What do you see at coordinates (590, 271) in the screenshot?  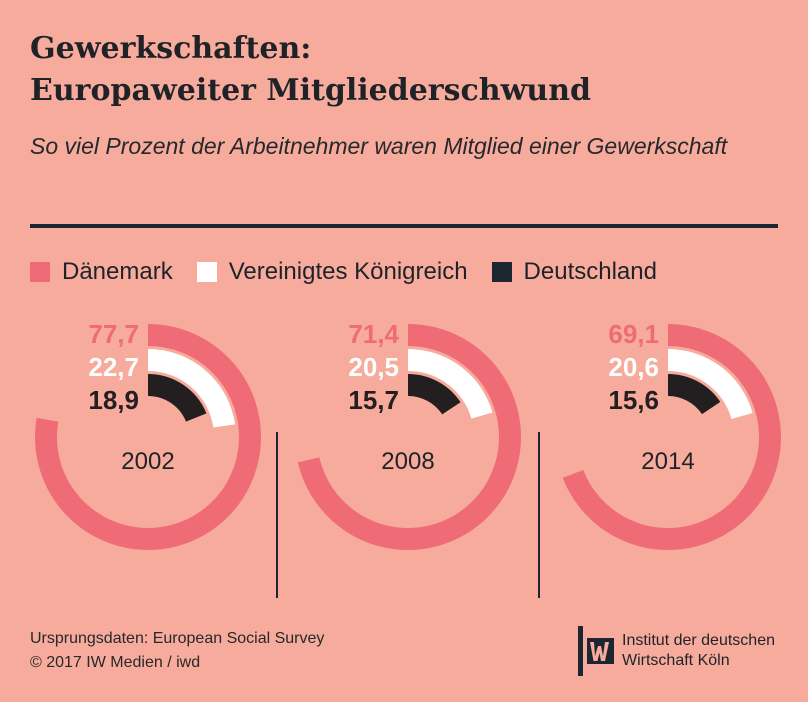 I see `legend-label-deutschland: Deutschland` at bounding box center [590, 271].